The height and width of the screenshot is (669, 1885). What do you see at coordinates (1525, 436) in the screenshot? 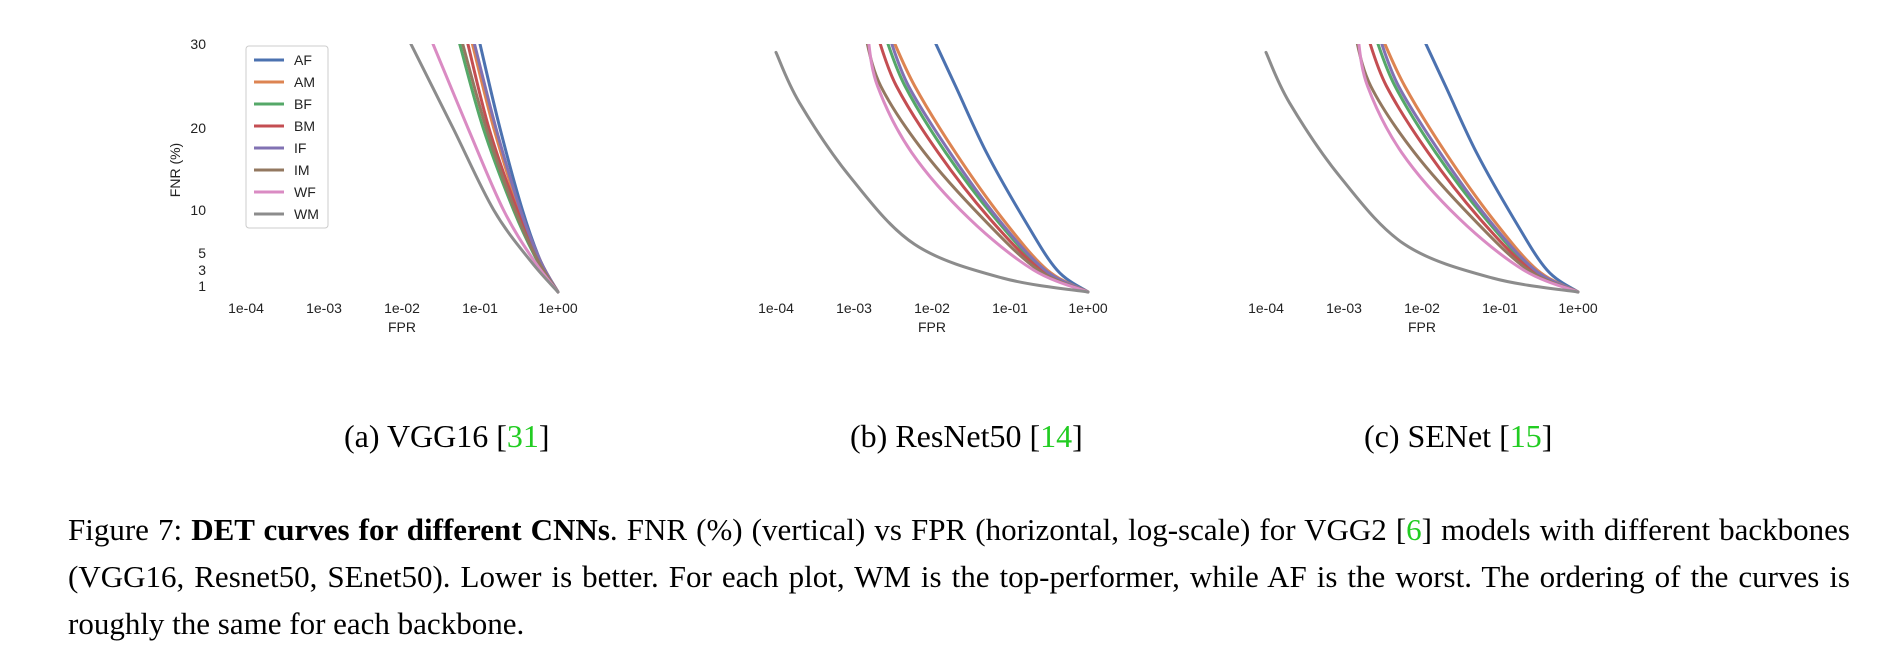
I see `subcaption-c-ref: 15` at bounding box center [1525, 436].